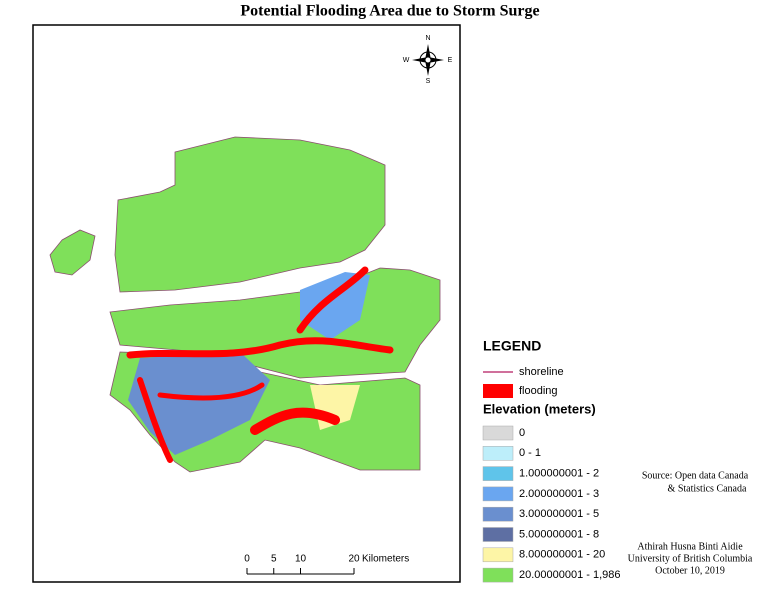 This screenshot has width=780, height=605. What do you see at coordinates (690, 570) in the screenshot?
I see `credit-text: October 10, 2019` at bounding box center [690, 570].